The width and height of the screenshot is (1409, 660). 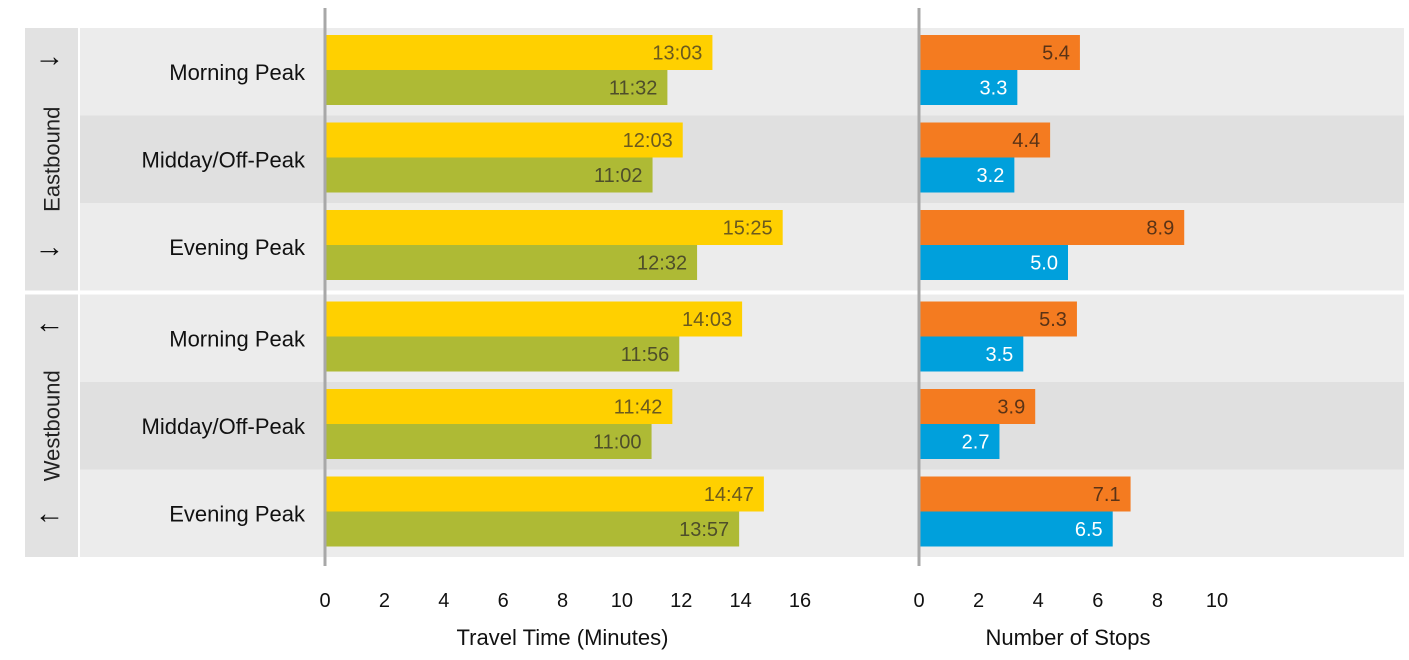 What do you see at coordinates (1011, 408) in the screenshot?
I see `data-label: 3.9` at bounding box center [1011, 408].